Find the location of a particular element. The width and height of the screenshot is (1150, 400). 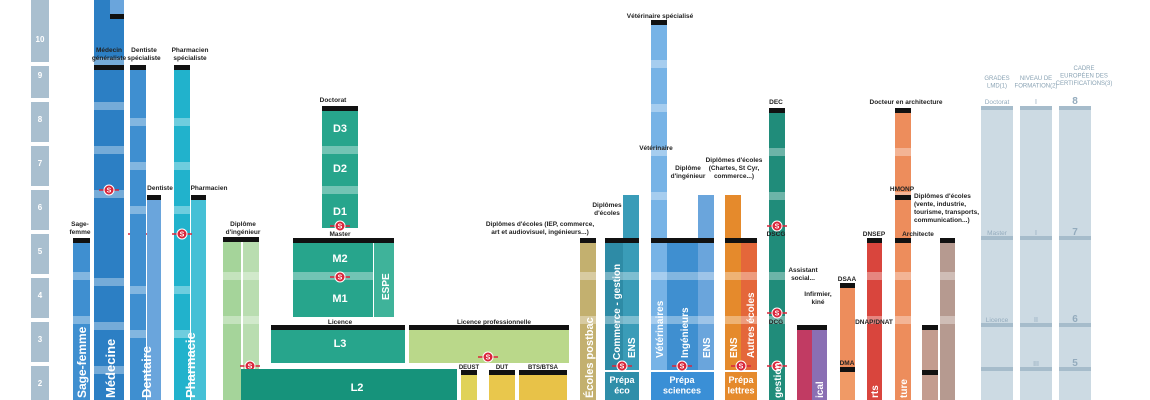

block-l2: L2 is located at coordinates (357, 388).